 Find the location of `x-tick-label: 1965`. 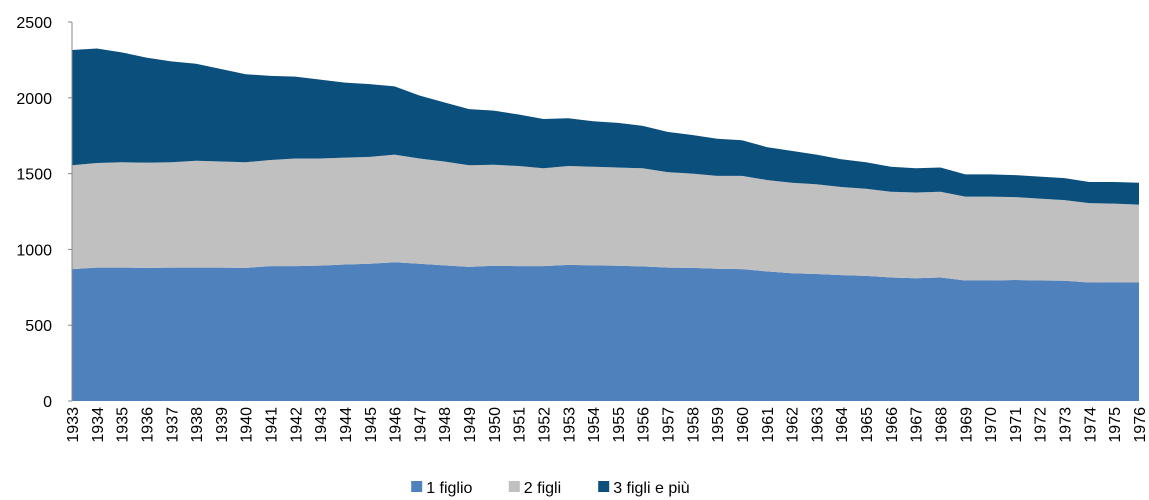

x-tick-label: 1965 is located at coordinates (867, 425).